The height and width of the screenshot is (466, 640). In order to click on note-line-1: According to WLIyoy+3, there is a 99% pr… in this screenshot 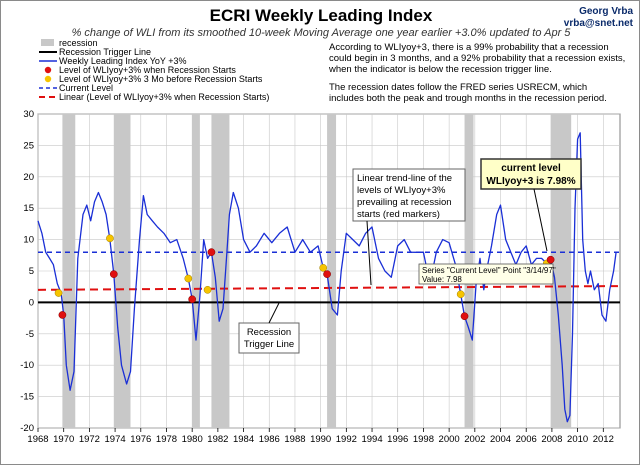, I will do `click(469, 47)`.